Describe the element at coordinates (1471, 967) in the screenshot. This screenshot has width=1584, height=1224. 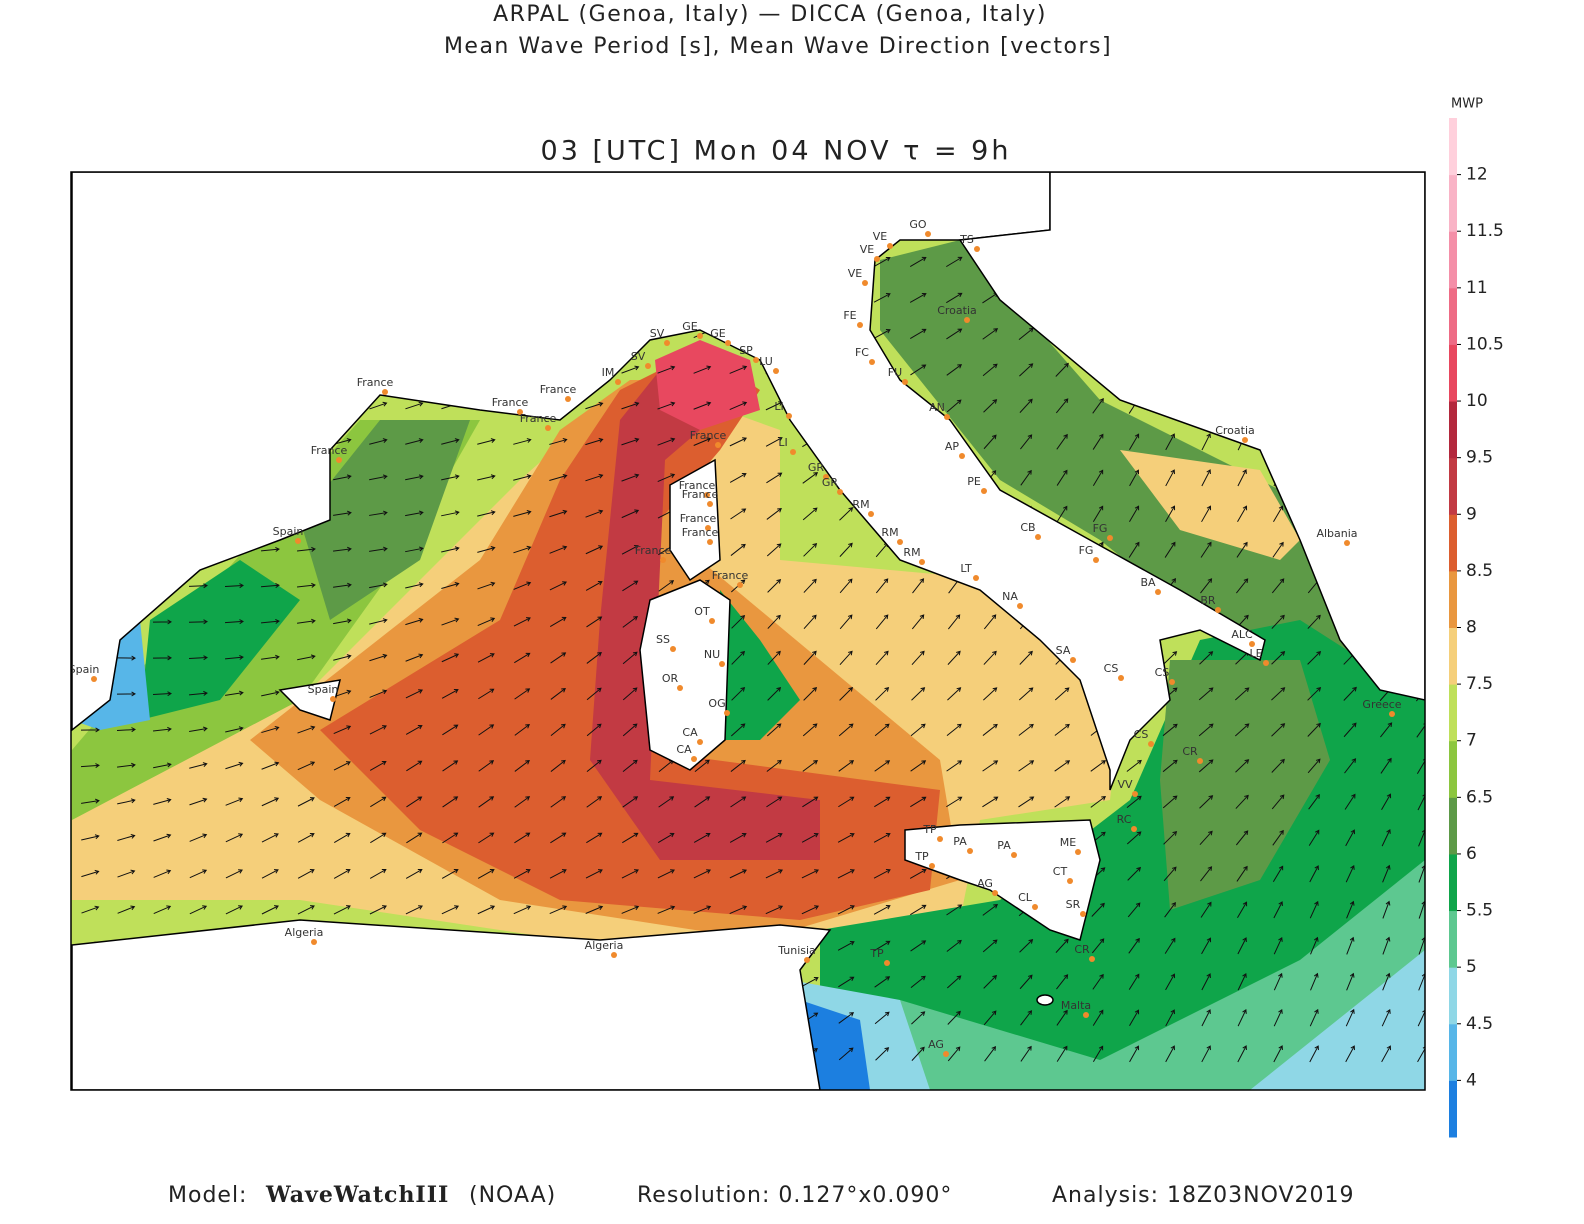
I see `colorbar-tick-label: 5` at that location.